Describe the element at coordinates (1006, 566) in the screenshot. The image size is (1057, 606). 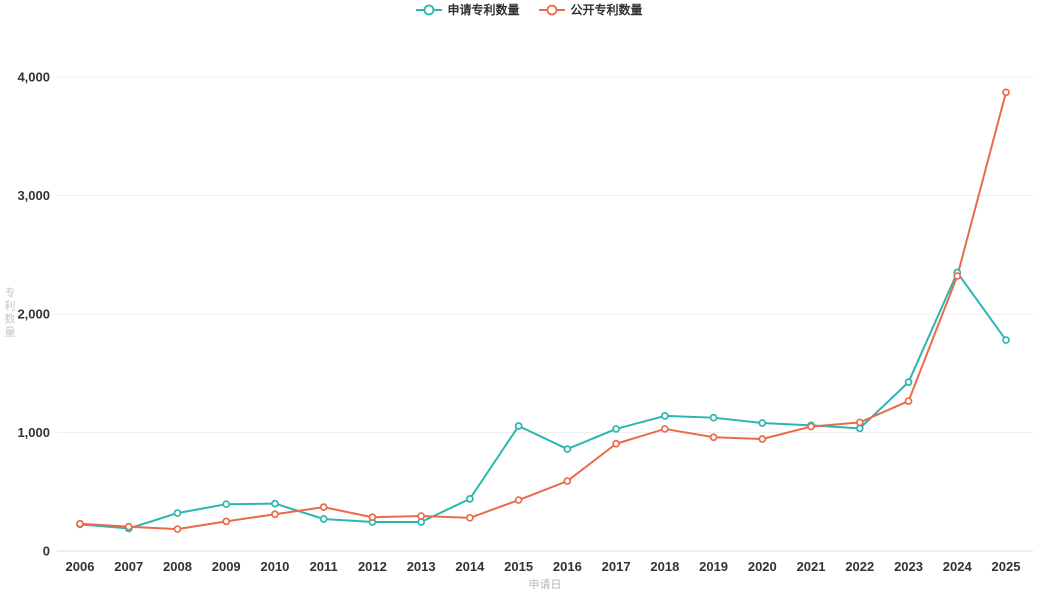
I see `x-tick-label-2025: 2025` at that location.